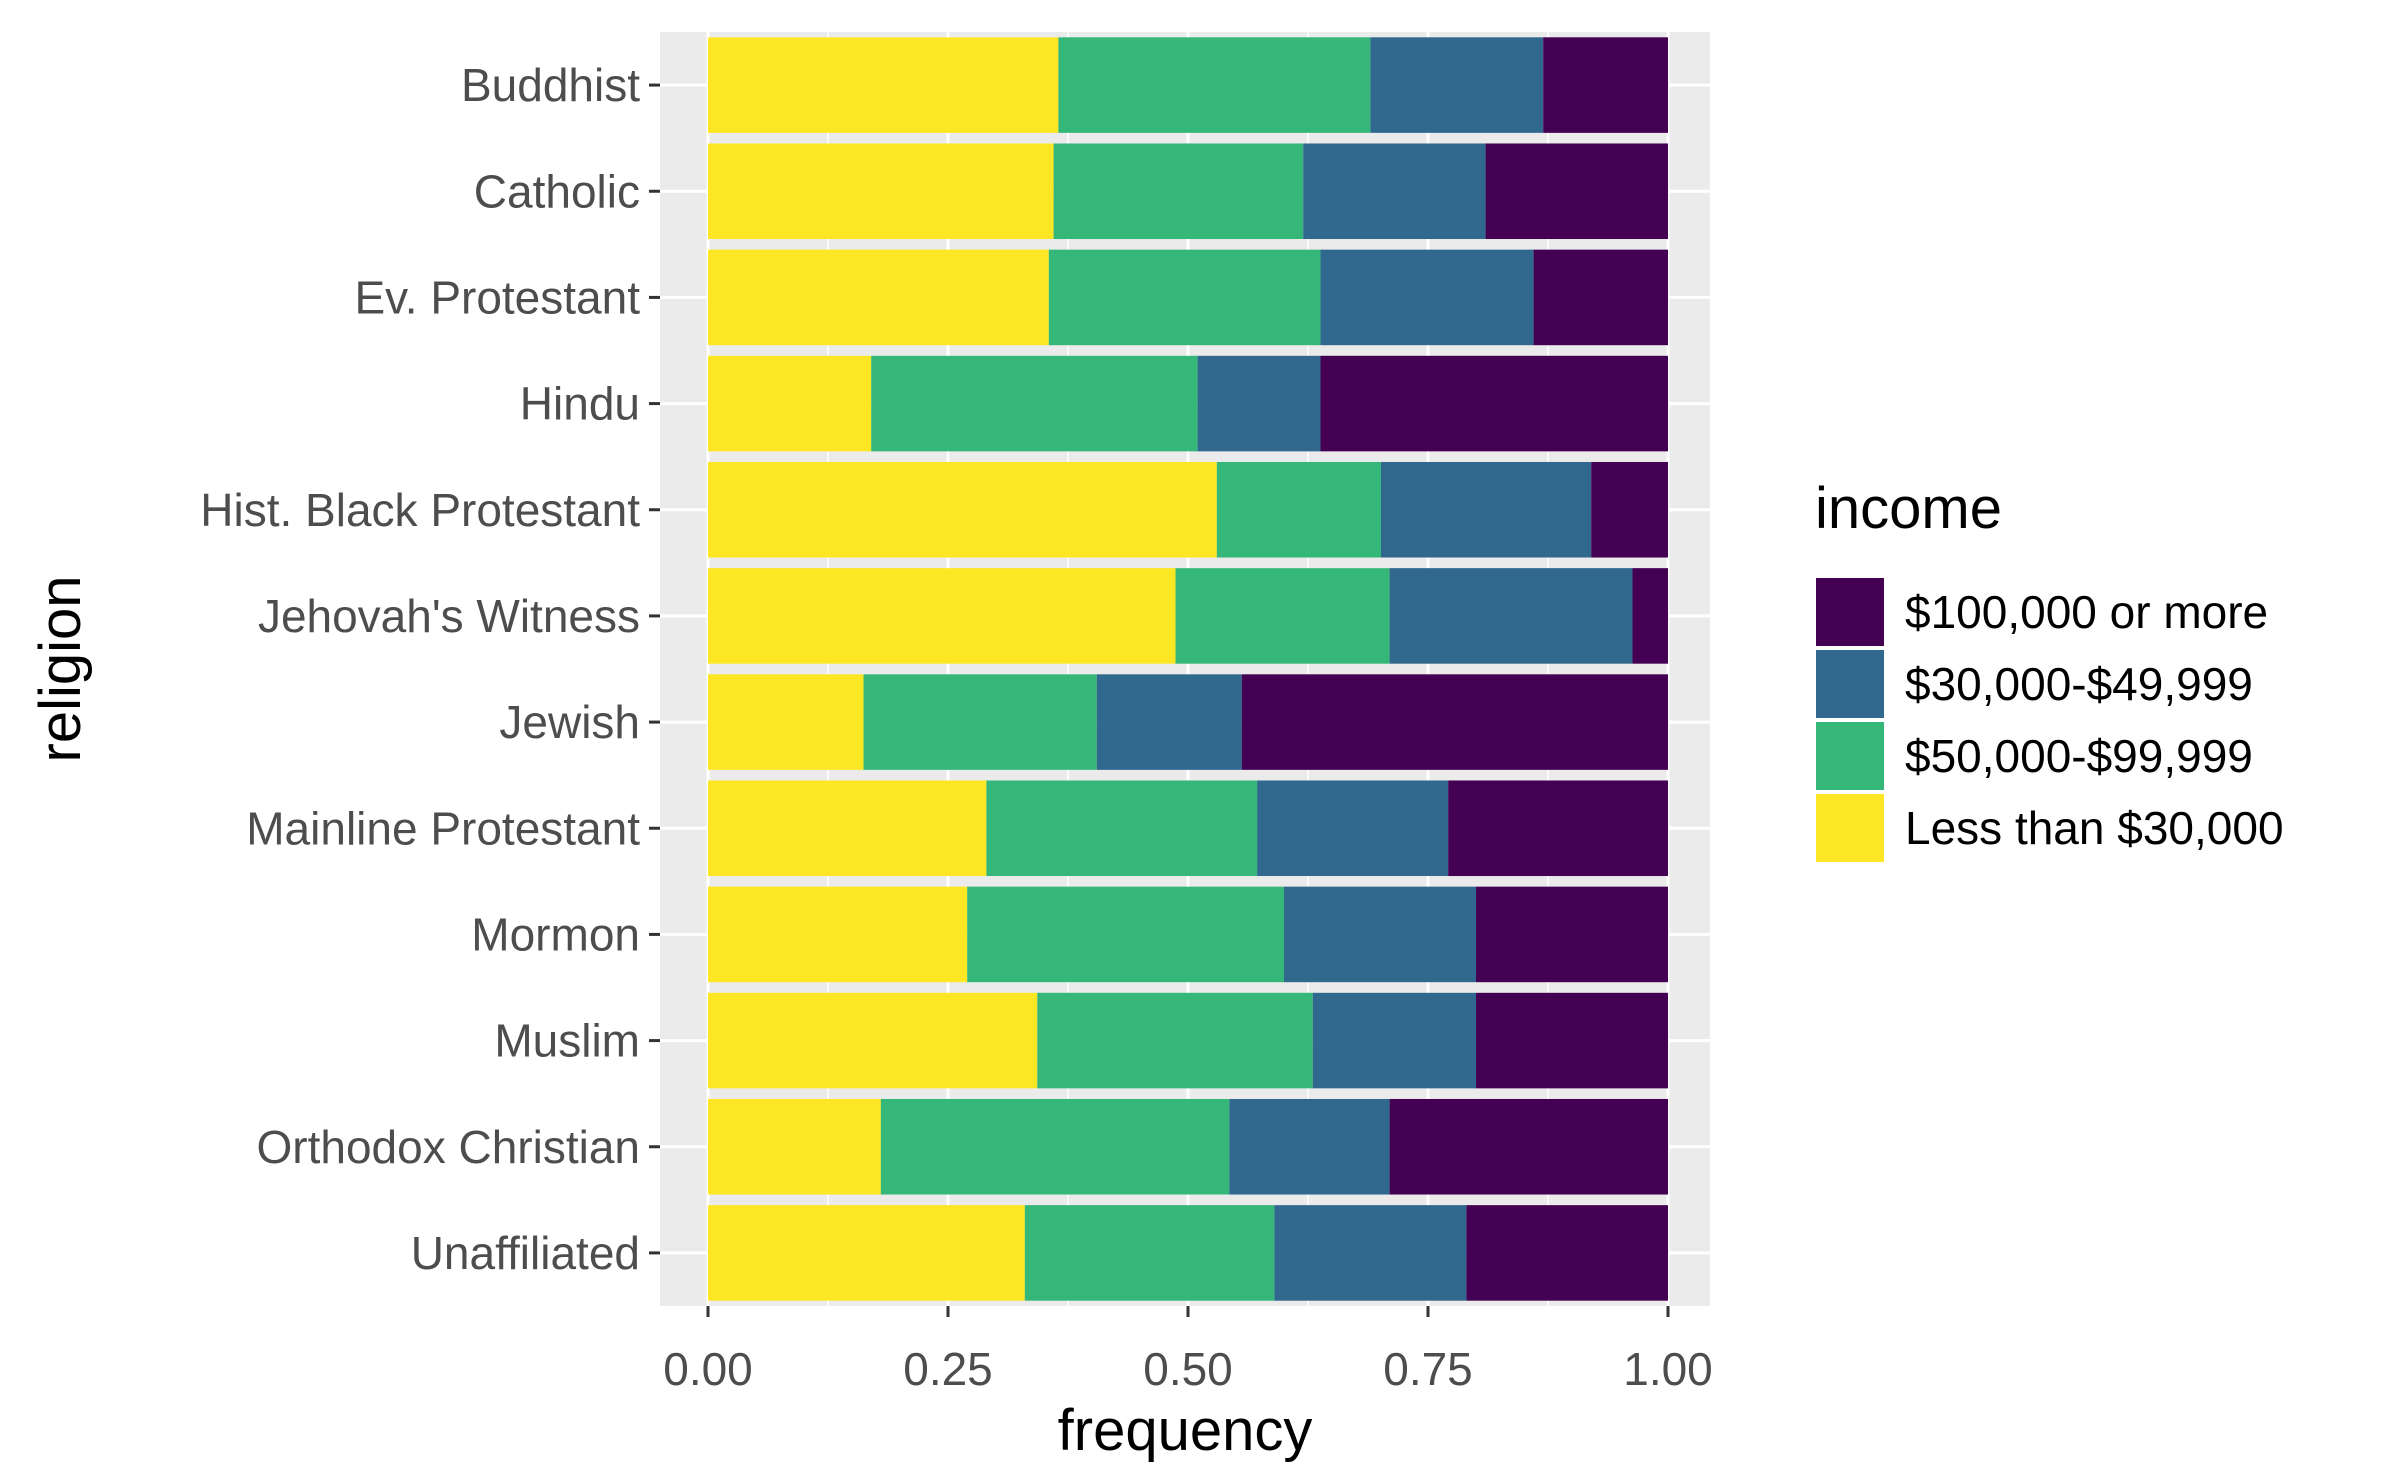 The width and height of the screenshot is (2400, 1483). What do you see at coordinates (443, 828) in the screenshot?
I see `y-tick-label: Mainline Protestant` at bounding box center [443, 828].